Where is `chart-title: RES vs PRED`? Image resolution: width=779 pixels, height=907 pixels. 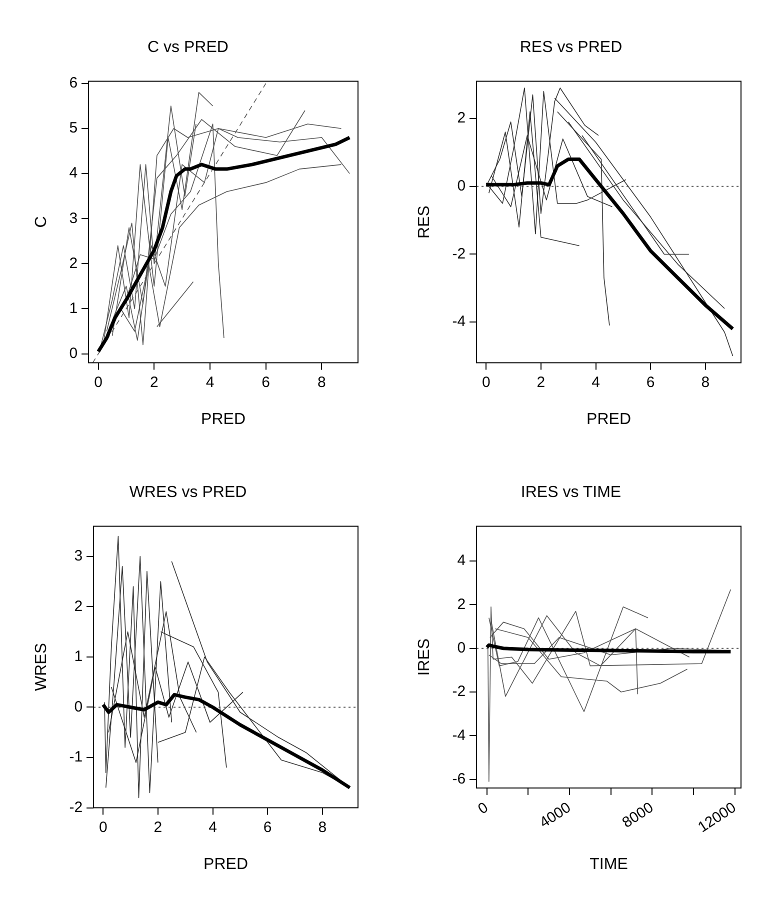
chart-title: RES vs PRED is located at coordinates (571, 47).